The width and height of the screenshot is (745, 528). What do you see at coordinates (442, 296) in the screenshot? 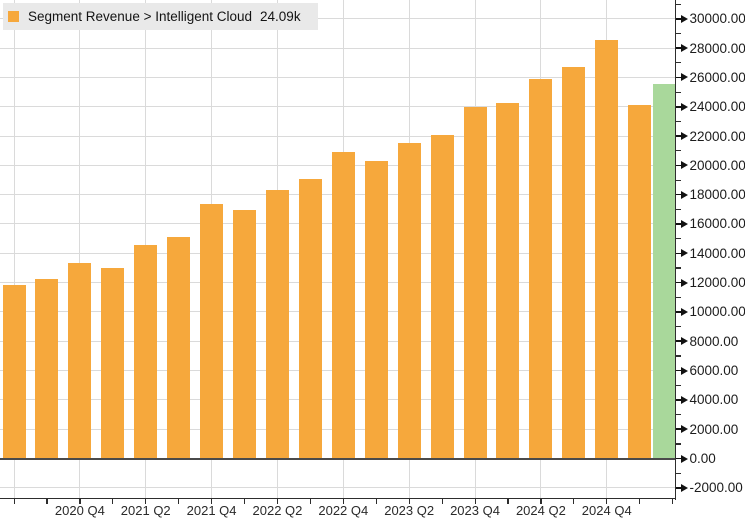
I see `bar-2023-q3` at bounding box center [442, 296].